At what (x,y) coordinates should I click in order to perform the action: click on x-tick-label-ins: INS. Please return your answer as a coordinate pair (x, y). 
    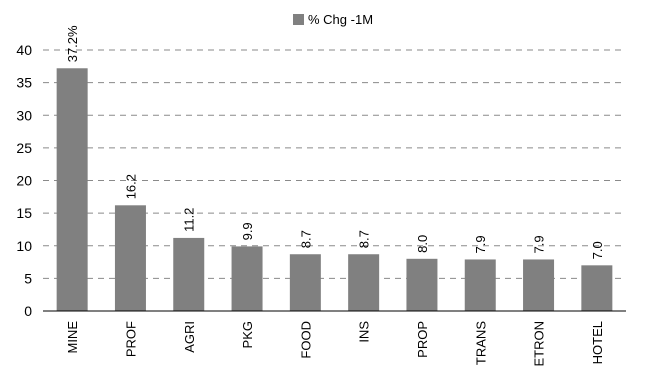
    Looking at the image, I should click on (364, 332).